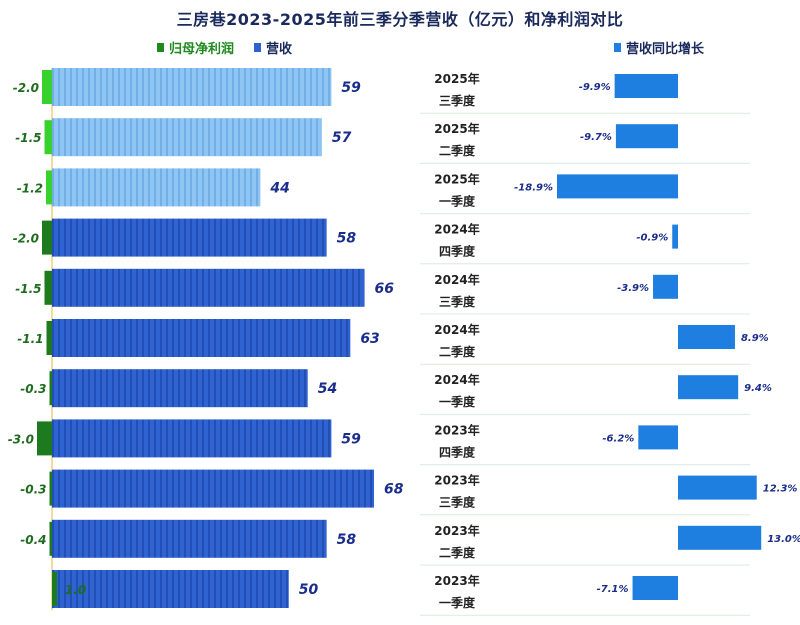 This screenshot has width=800, height=625. Describe the element at coordinates (633, 288) in the screenshot. I see `growth-value-label: -3.9%` at that location.